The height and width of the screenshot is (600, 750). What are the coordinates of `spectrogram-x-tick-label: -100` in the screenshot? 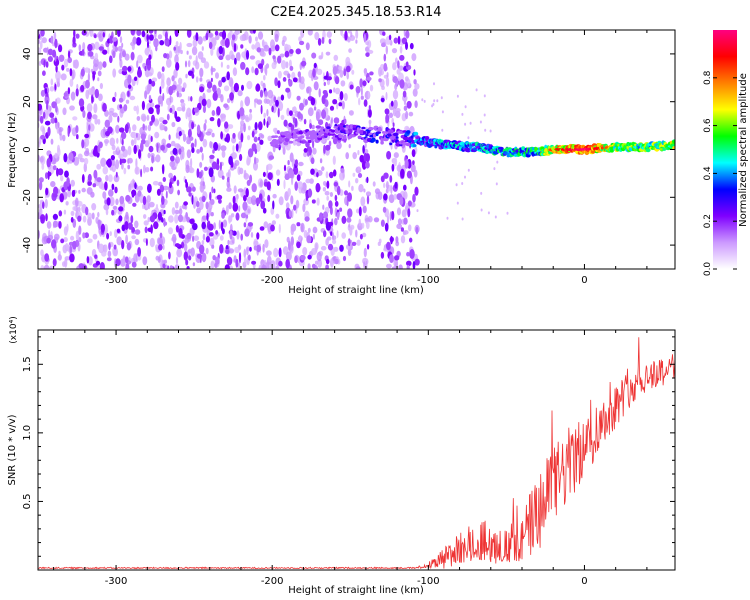 It's located at (428, 280).